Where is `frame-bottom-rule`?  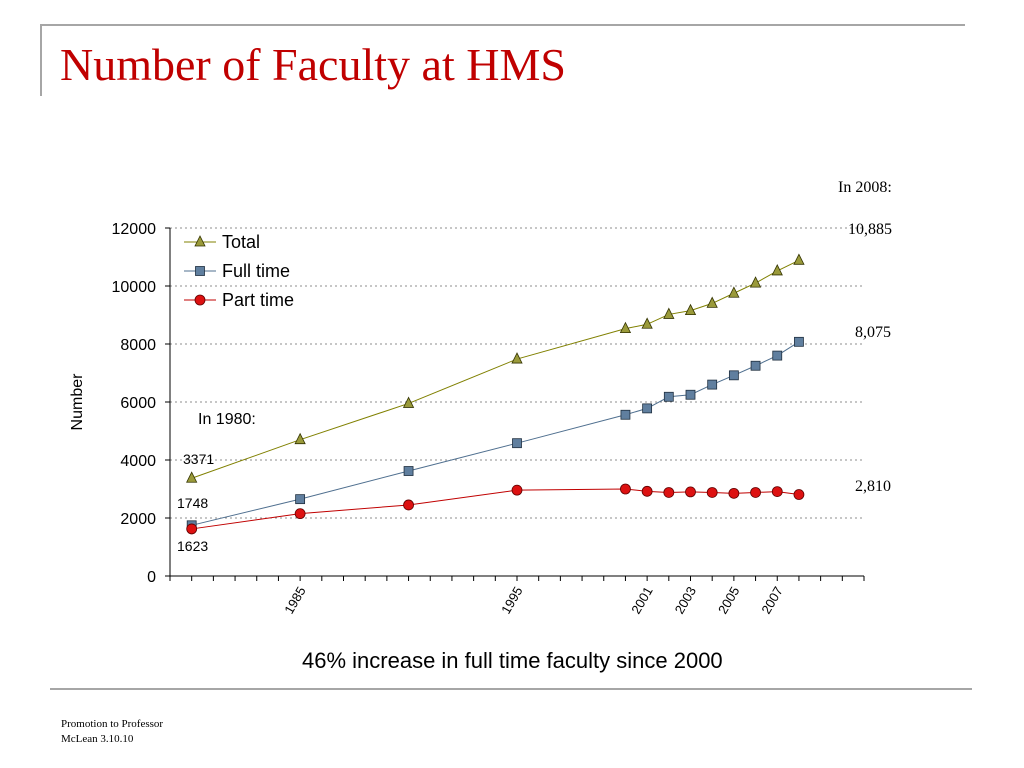
frame-bottom-rule is located at coordinates (511, 689).